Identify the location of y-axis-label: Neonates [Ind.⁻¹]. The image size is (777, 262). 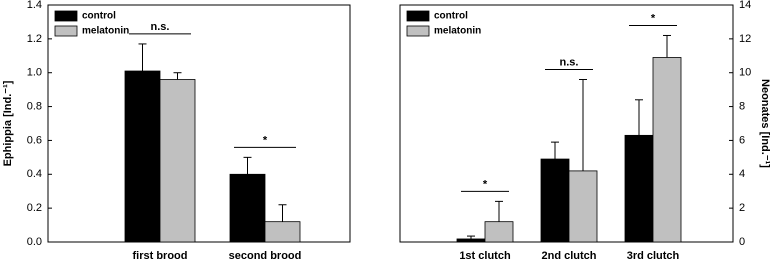
(765, 123).